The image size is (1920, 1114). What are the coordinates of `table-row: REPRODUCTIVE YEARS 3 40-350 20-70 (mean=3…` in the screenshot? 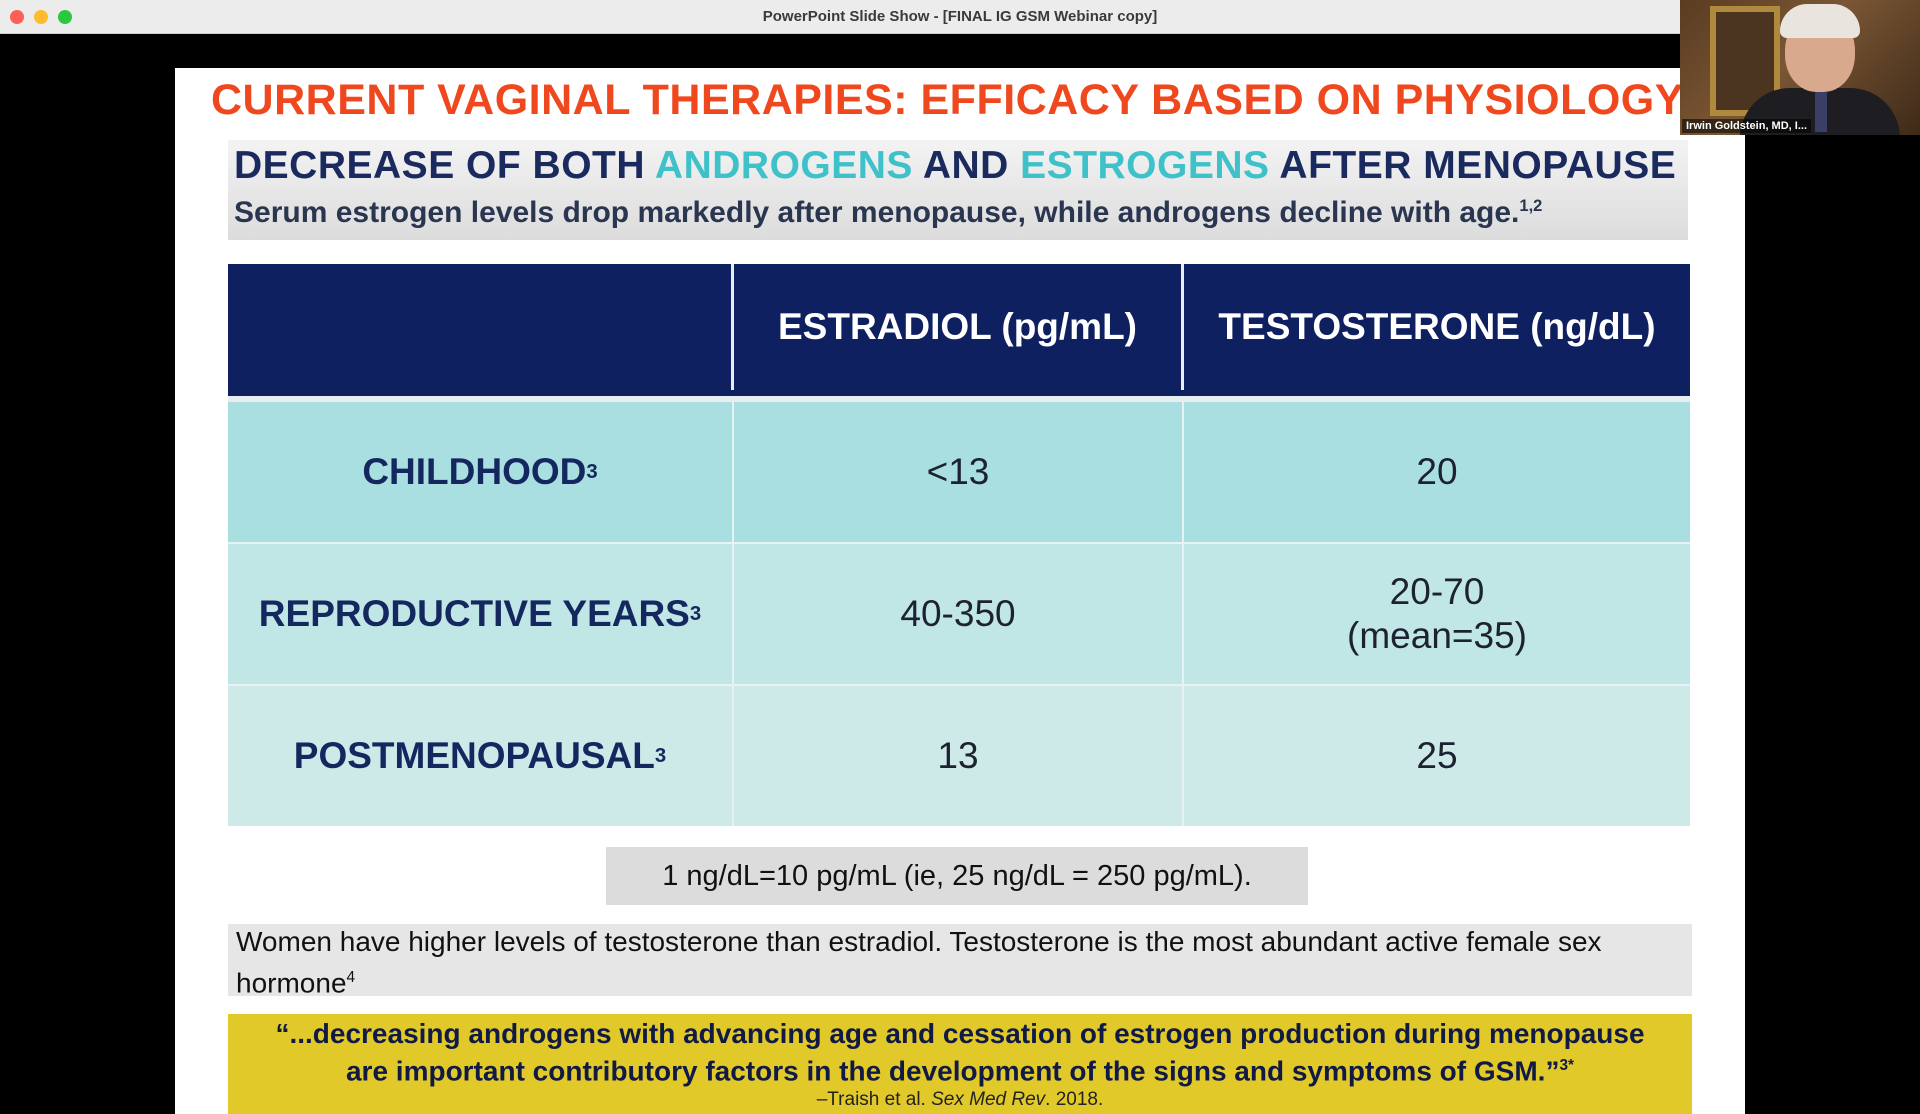 It's located at (959, 613).